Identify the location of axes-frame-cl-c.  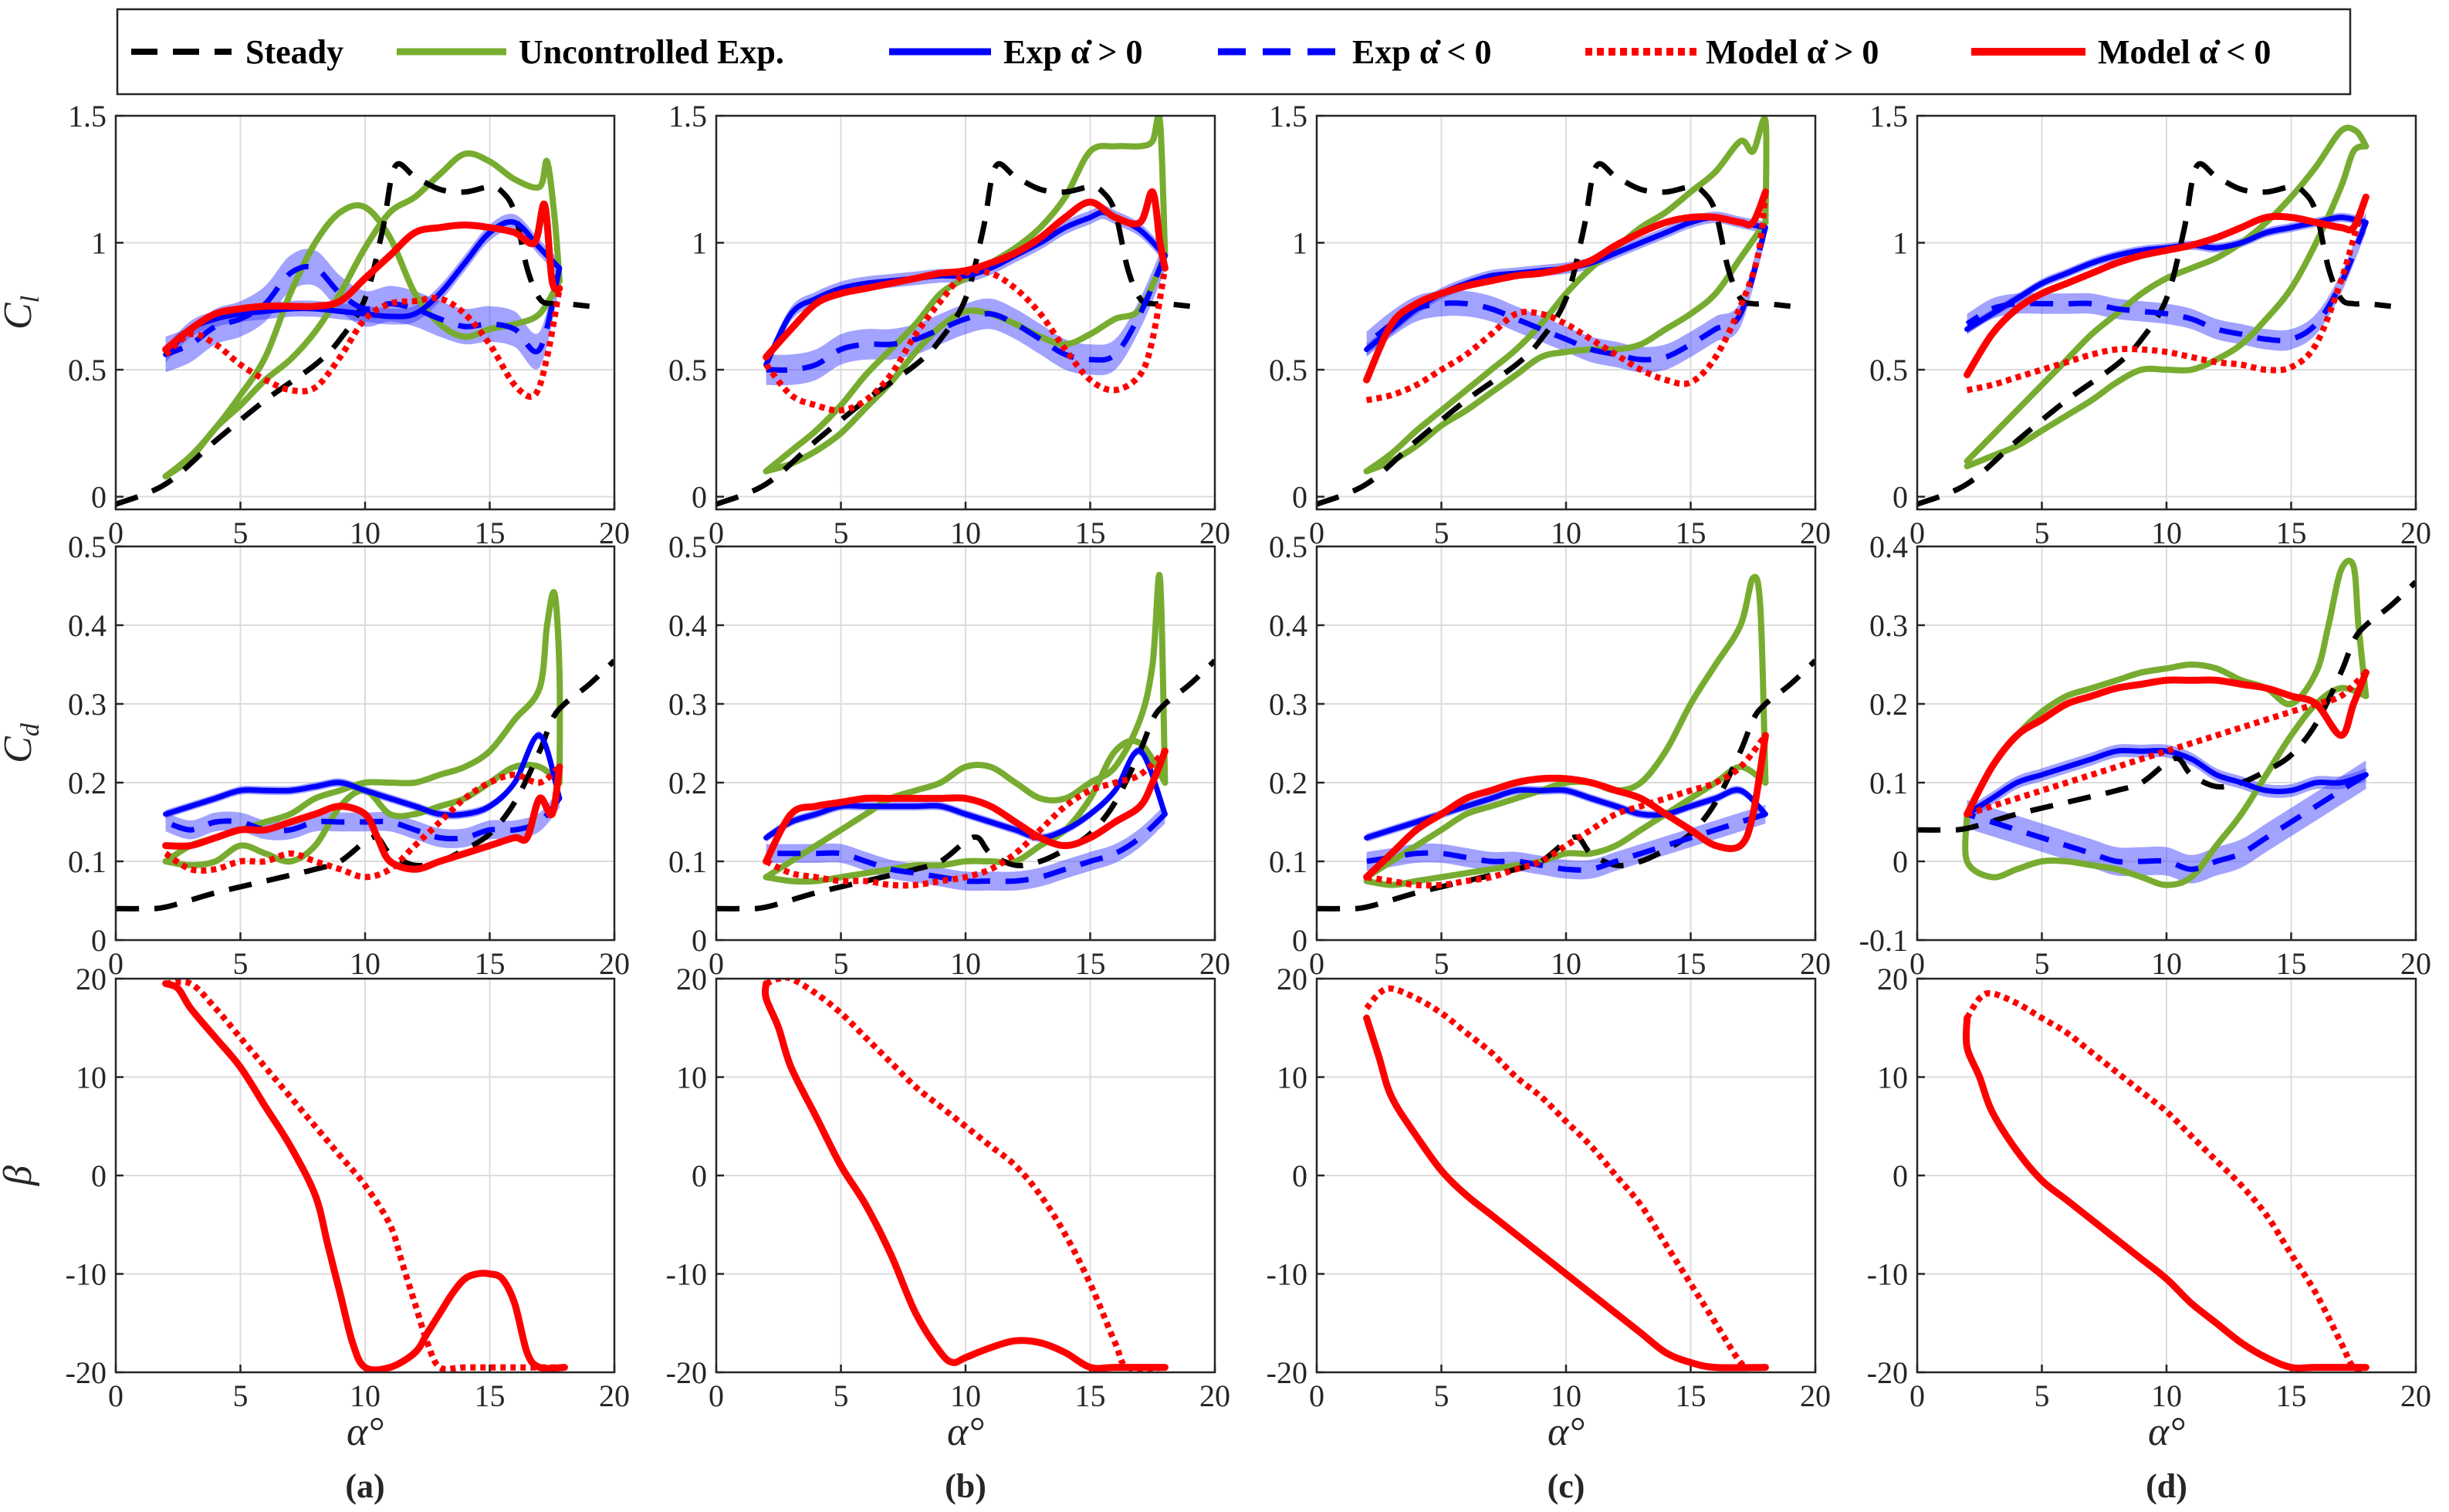
(1566, 312).